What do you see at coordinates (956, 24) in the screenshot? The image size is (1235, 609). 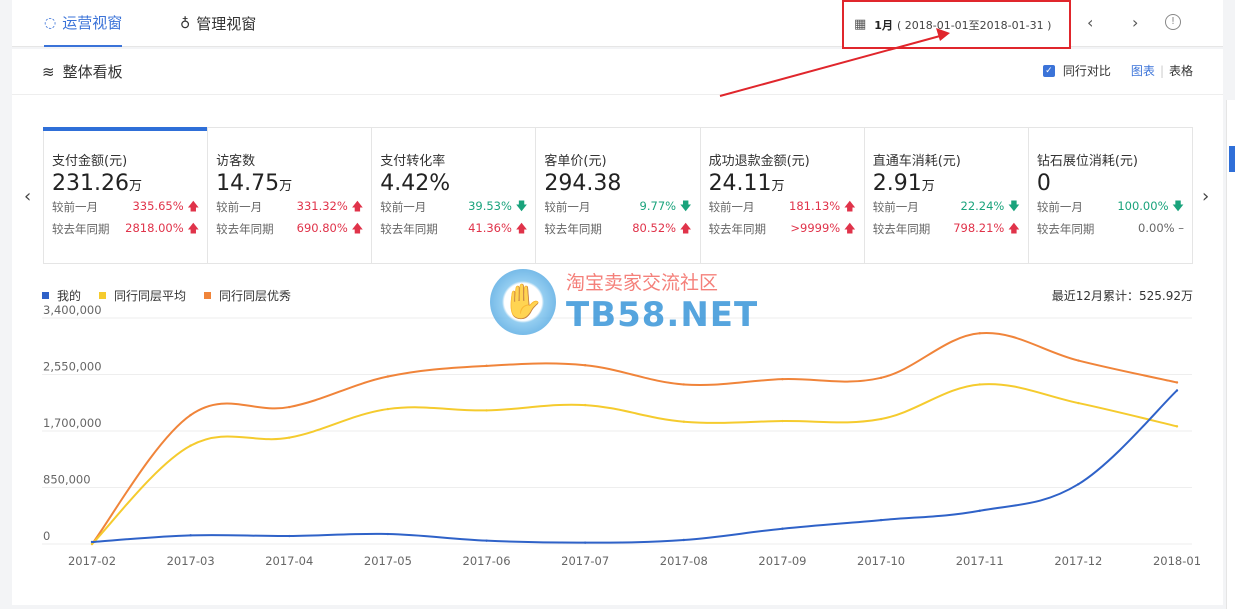 I see `date-range-picker: ▦ 1月 ( 2018-01-01至2018-01-31 )` at bounding box center [956, 24].